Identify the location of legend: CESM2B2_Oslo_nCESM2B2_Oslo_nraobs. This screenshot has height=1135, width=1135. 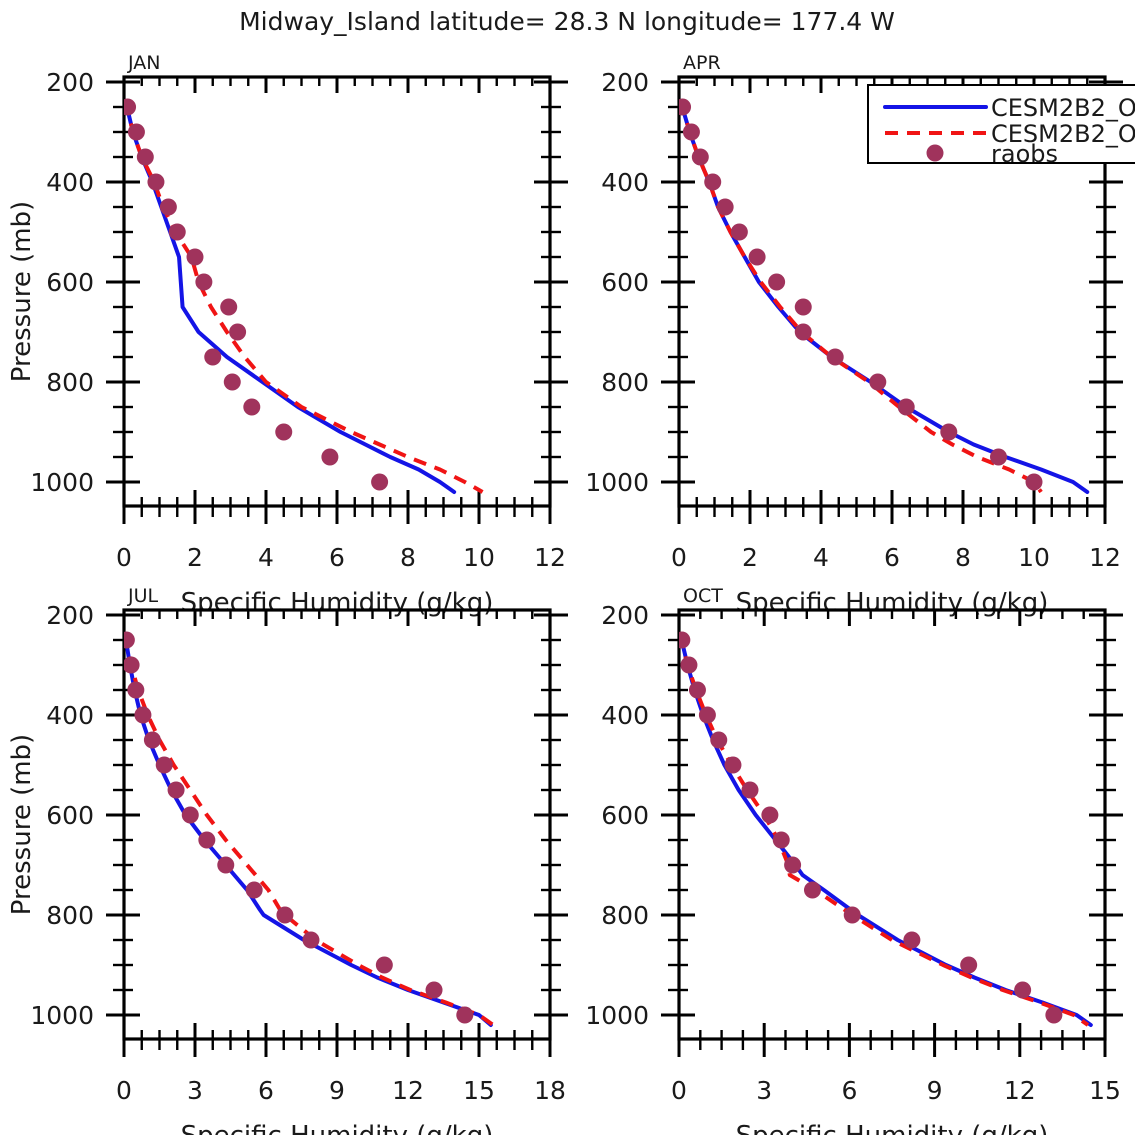
(1001, 126).